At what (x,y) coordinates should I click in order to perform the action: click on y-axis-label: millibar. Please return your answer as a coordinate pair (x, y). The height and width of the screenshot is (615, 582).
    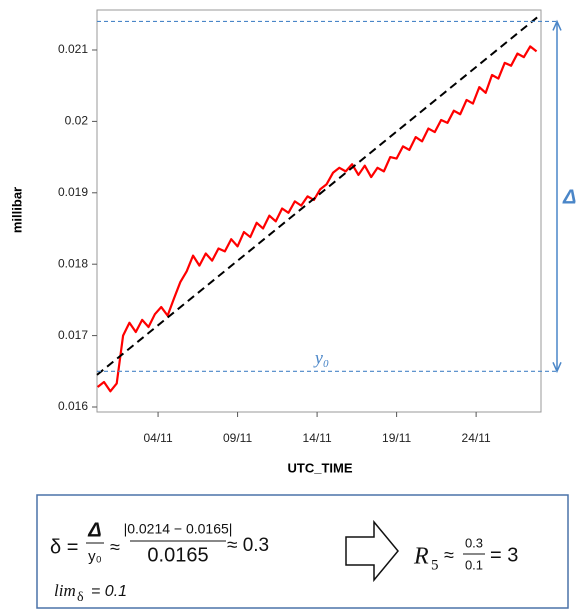
    Looking at the image, I should click on (16, 210).